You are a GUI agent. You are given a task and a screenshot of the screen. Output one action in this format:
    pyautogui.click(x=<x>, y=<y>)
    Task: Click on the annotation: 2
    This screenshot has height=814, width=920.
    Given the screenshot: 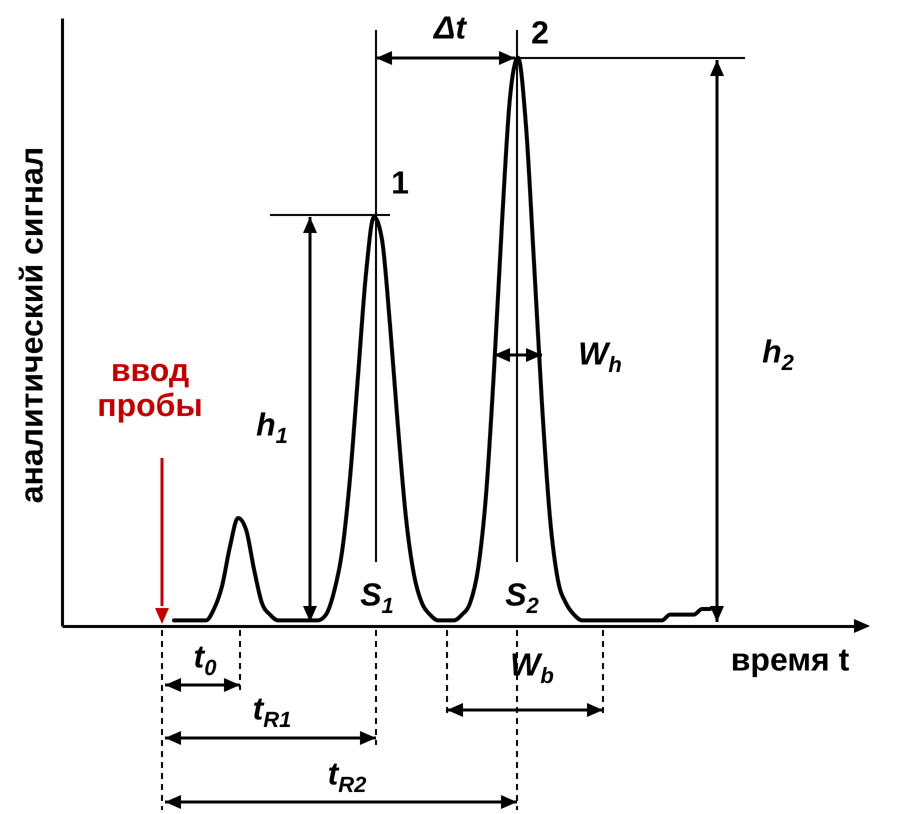 What is the action you would take?
    pyautogui.click(x=788, y=363)
    